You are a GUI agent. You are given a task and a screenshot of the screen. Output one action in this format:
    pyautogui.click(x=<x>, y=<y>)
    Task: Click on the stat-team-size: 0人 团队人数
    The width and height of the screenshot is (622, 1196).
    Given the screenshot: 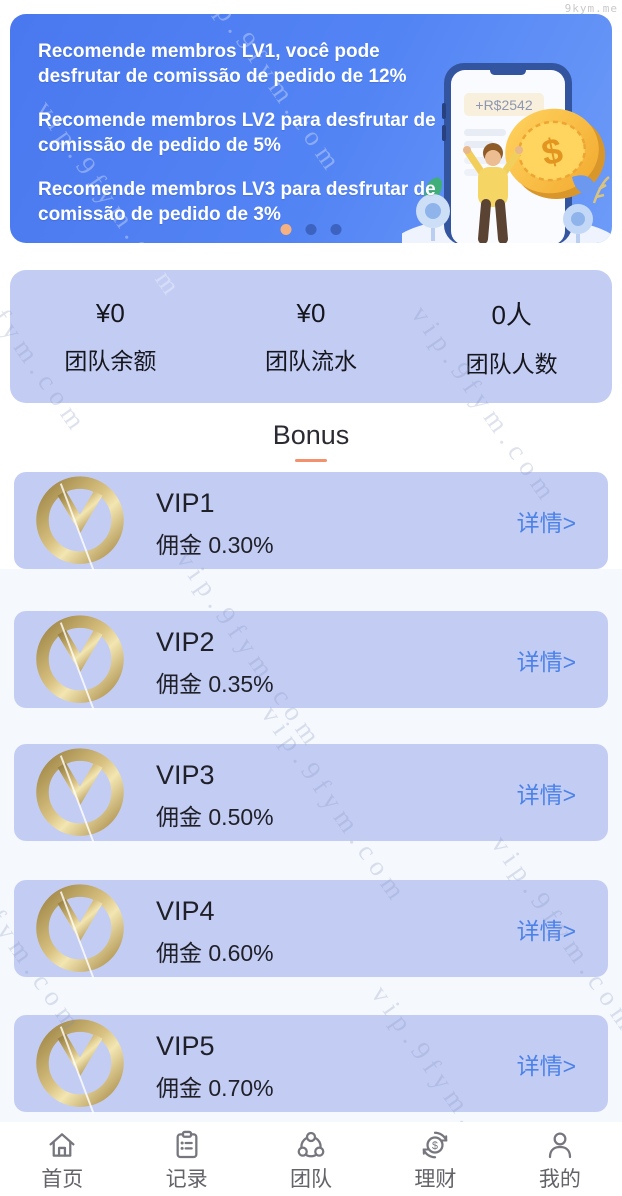 What is the action you would take?
    pyautogui.click(x=511, y=337)
    